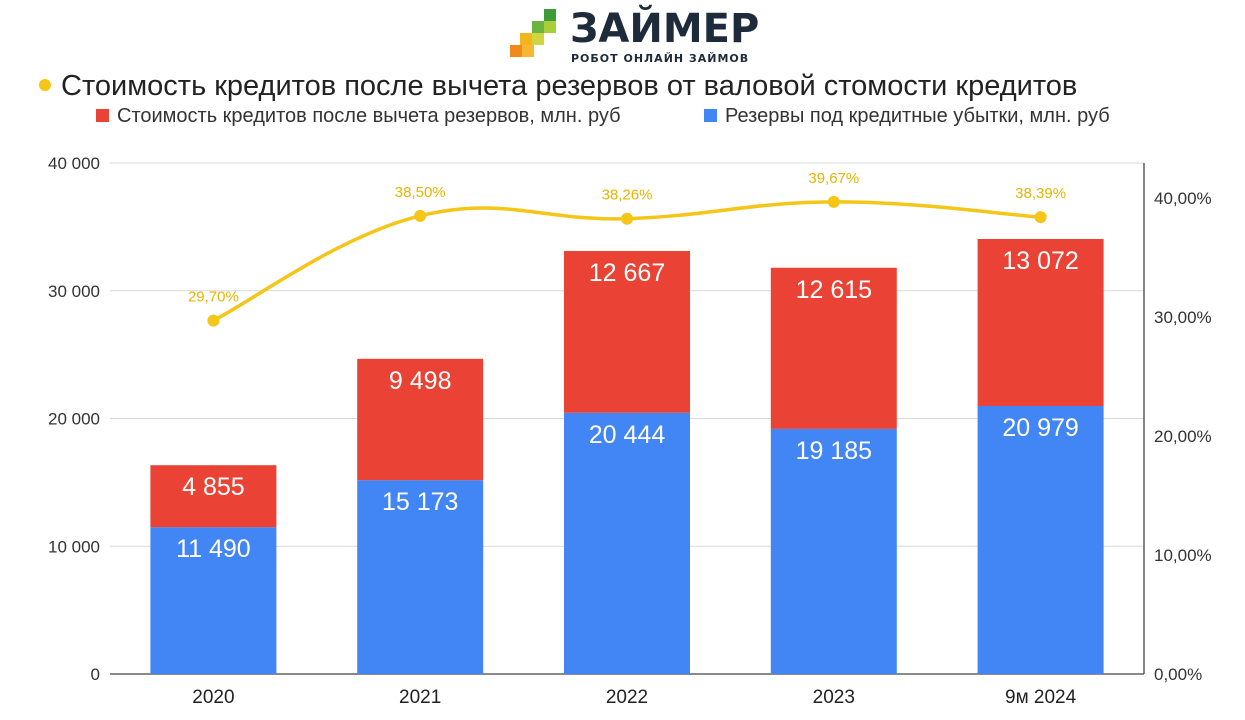 This screenshot has height=720, width=1245. I want to click on ratio-label: 38,50%, so click(420, 192).